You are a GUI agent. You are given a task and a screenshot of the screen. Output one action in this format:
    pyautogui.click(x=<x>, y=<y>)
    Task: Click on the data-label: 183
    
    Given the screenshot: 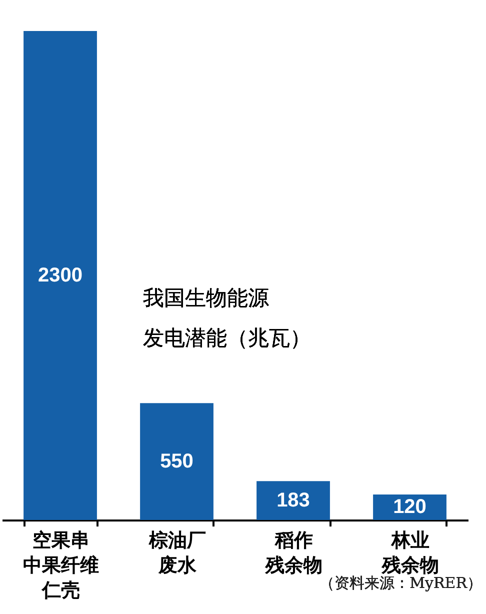 What is the action you would take?
    pyautogui.click(x=293, y=501)
    